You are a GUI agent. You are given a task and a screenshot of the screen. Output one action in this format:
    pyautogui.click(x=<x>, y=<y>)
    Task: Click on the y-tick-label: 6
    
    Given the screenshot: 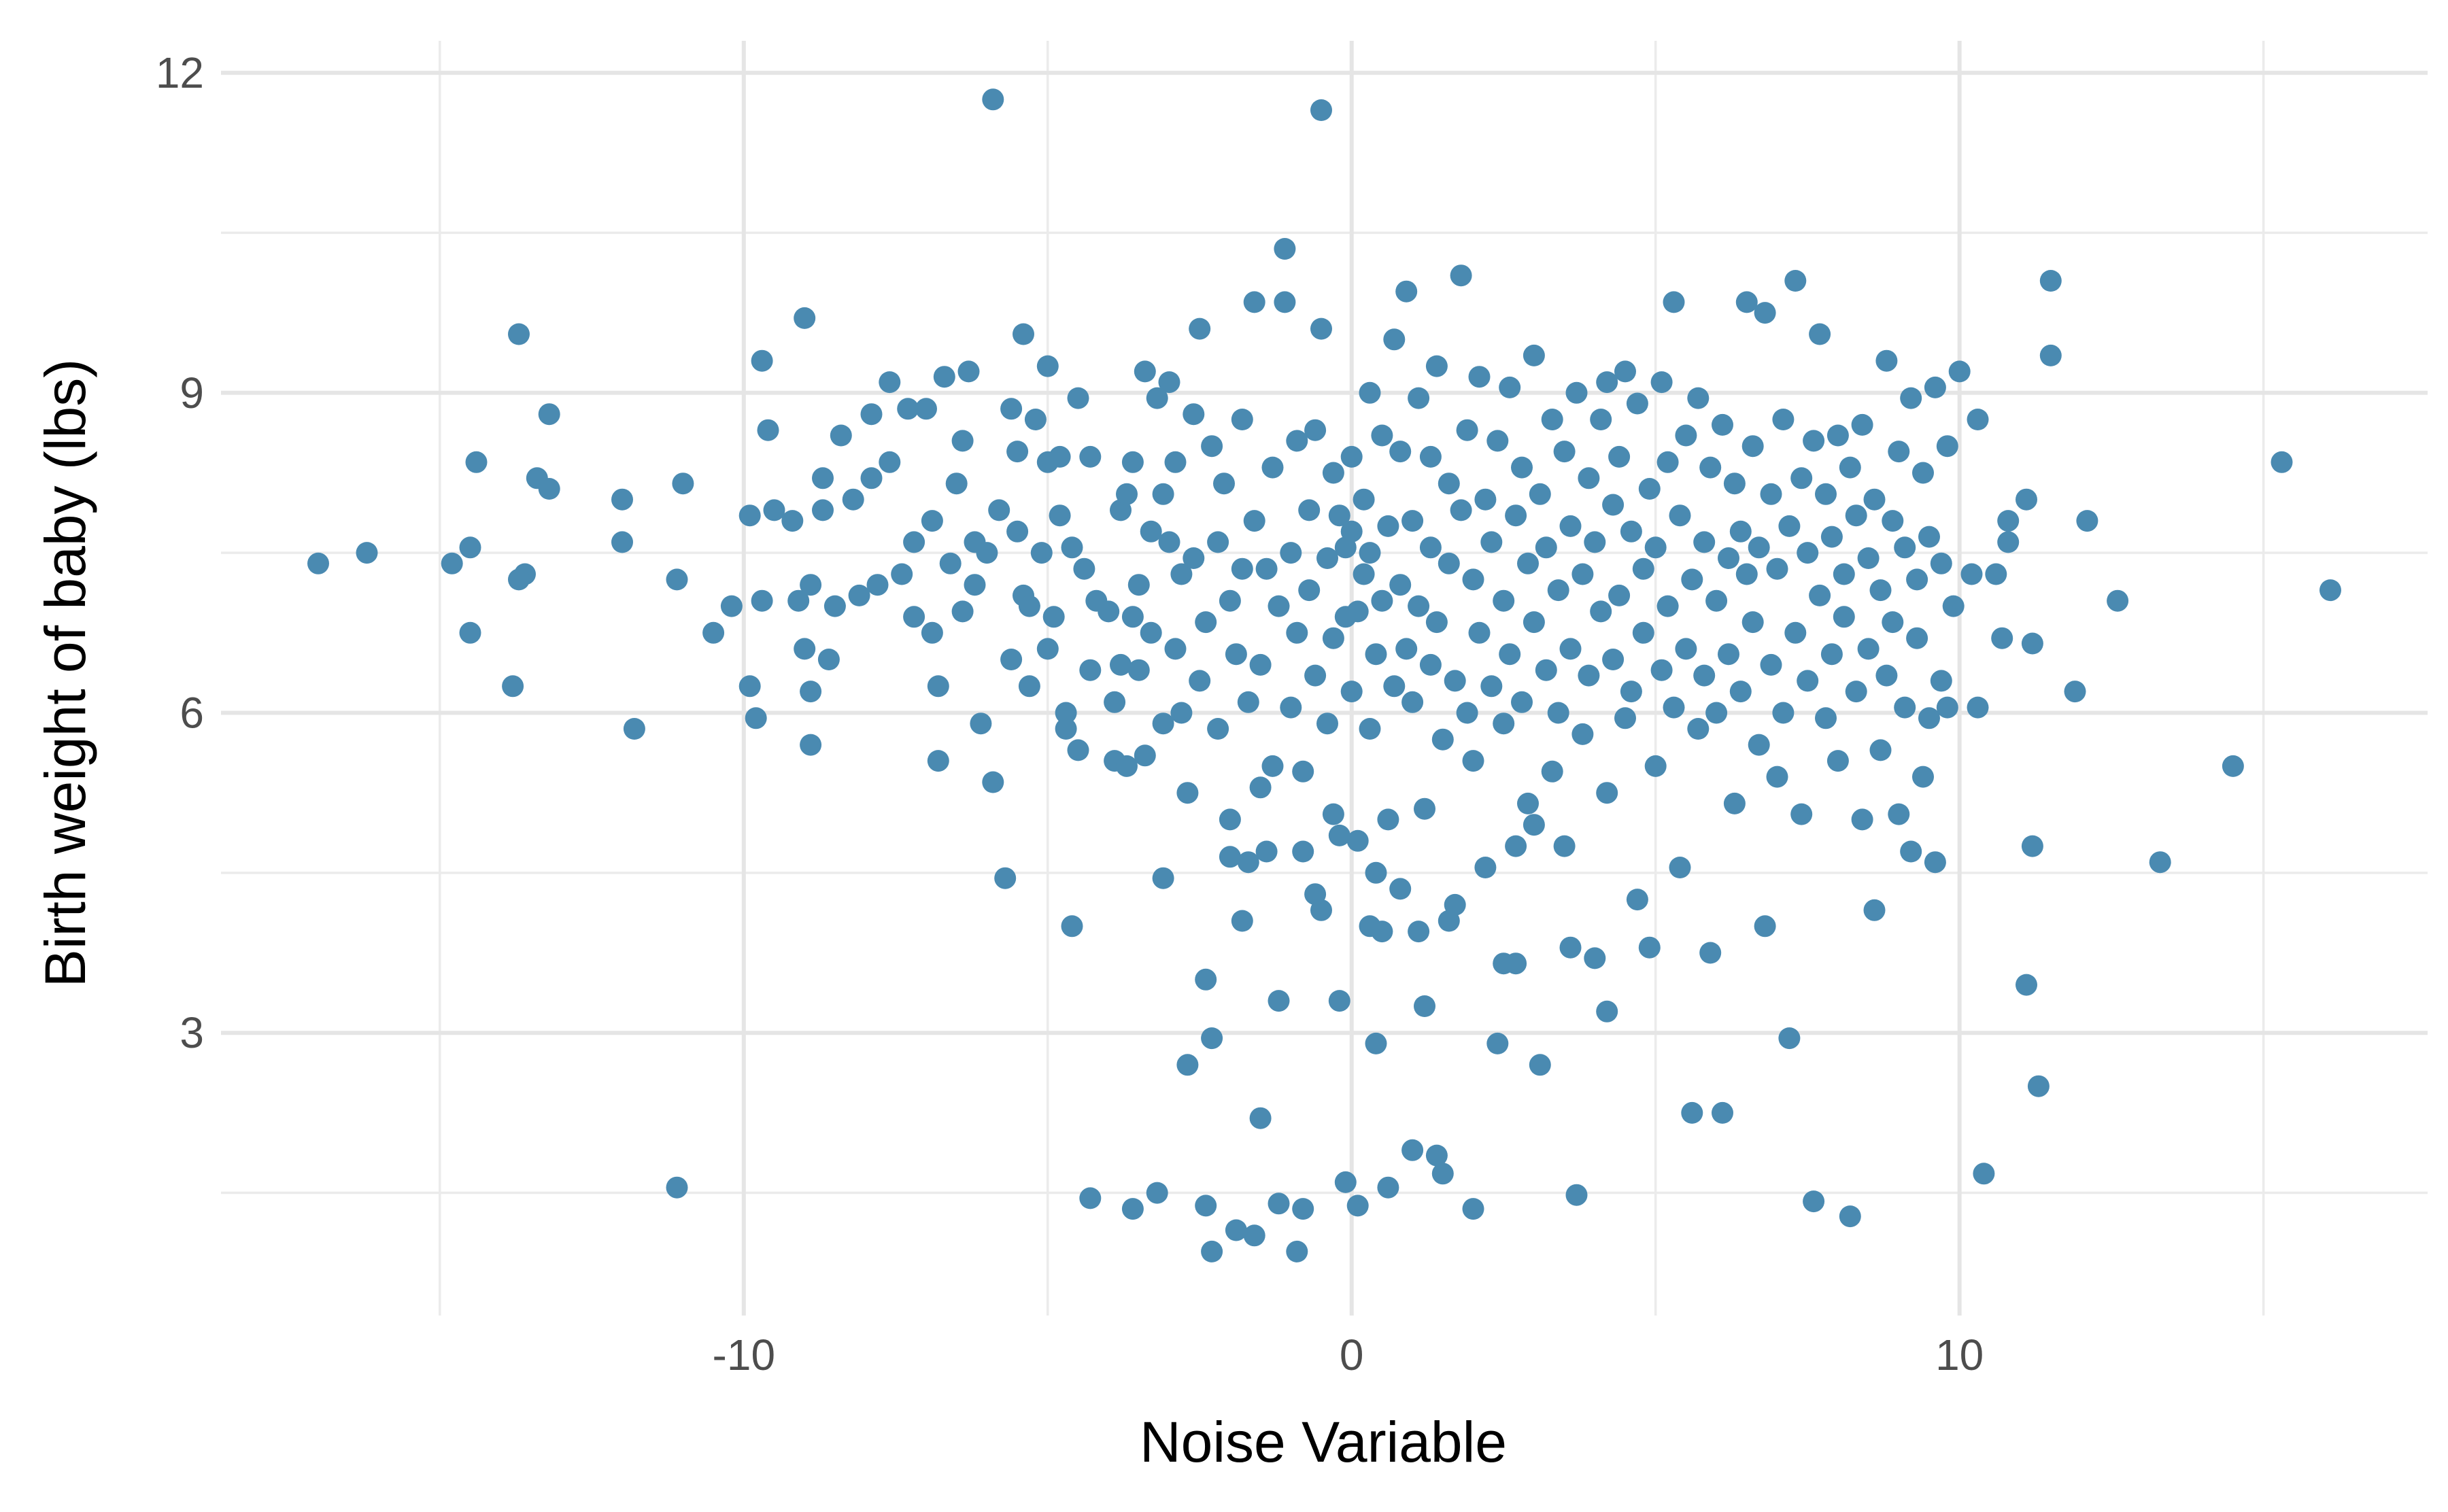 What is the action you would take?
    pyautogui.click(x=192, y=712)
    